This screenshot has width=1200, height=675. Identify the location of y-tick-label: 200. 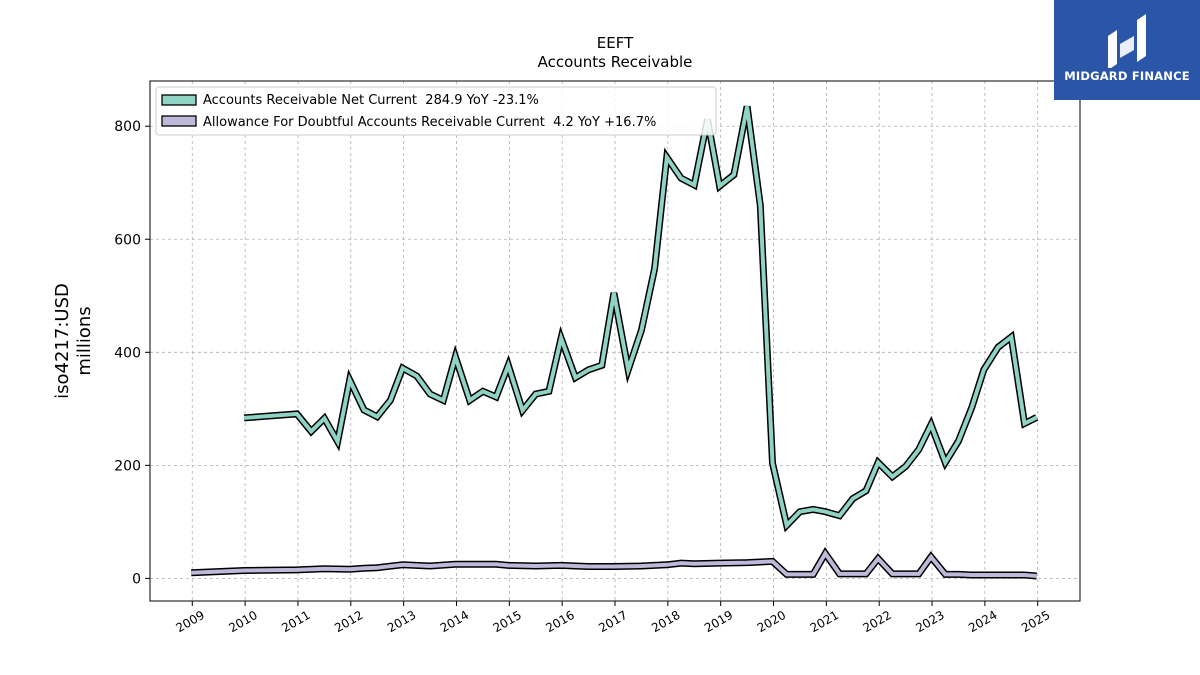
(127, 466).